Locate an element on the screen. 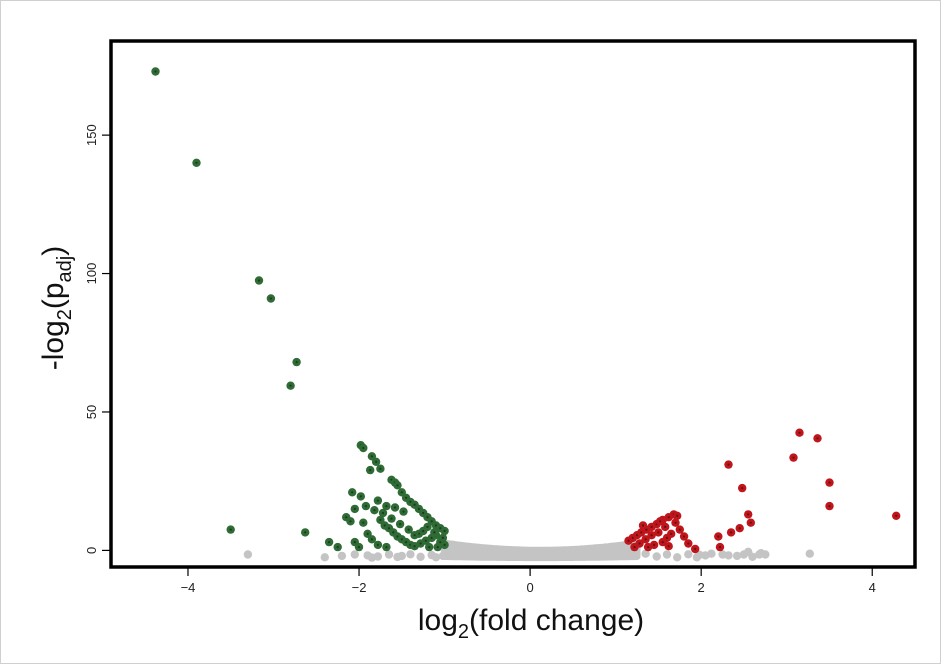  y-axis-ticks: 0 50 100 150 is located at coordinates (97, 339).